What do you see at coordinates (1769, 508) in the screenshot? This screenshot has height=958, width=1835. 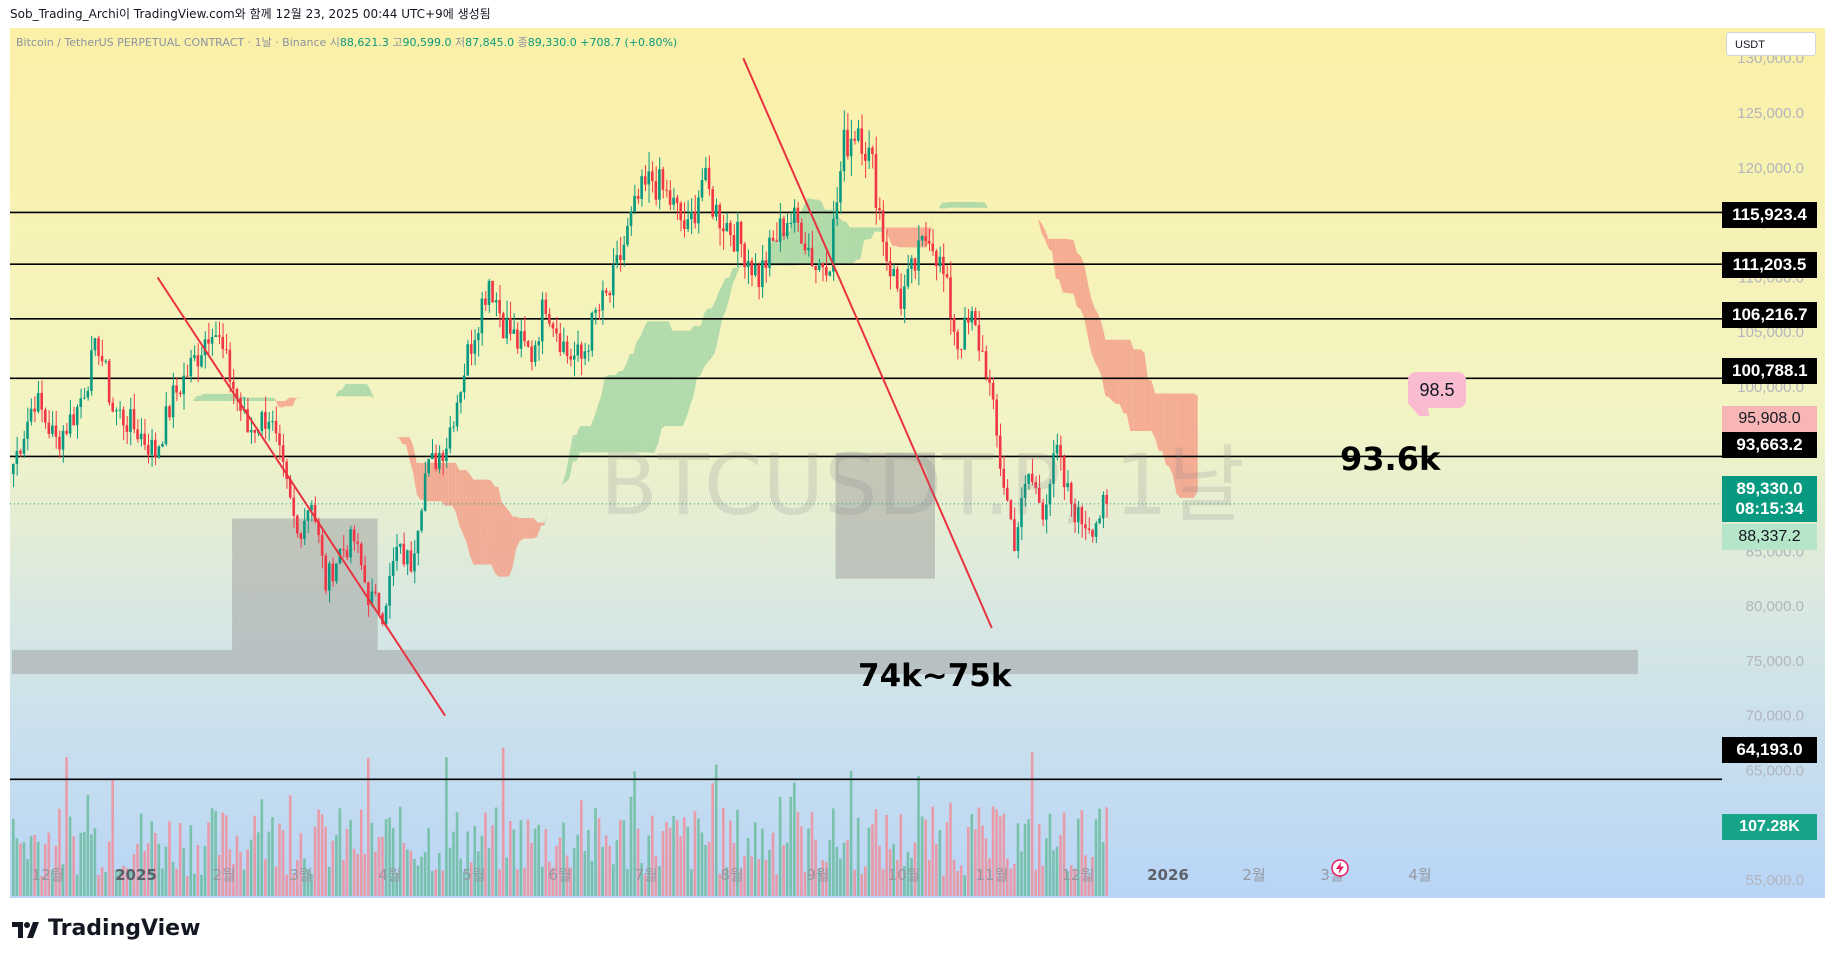 I see `bar-countdown: 08:15:34` at bounding box center [1769, 508].